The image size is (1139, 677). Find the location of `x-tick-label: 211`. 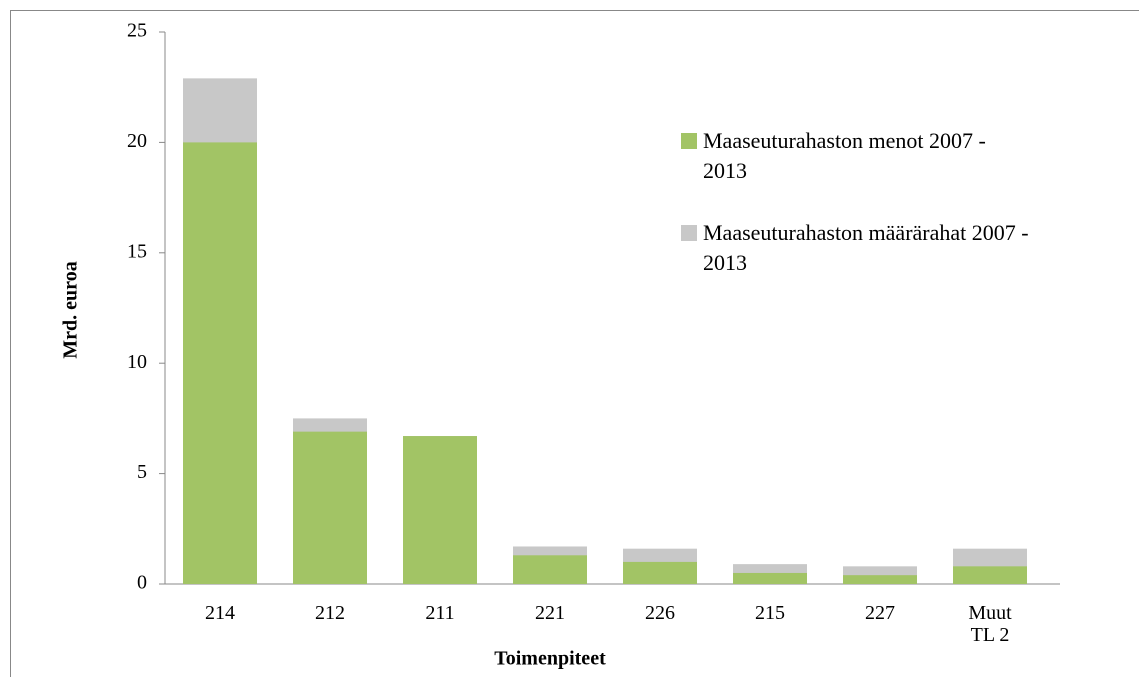

x-tick-label: 211 is located at coordinates (440, 613).